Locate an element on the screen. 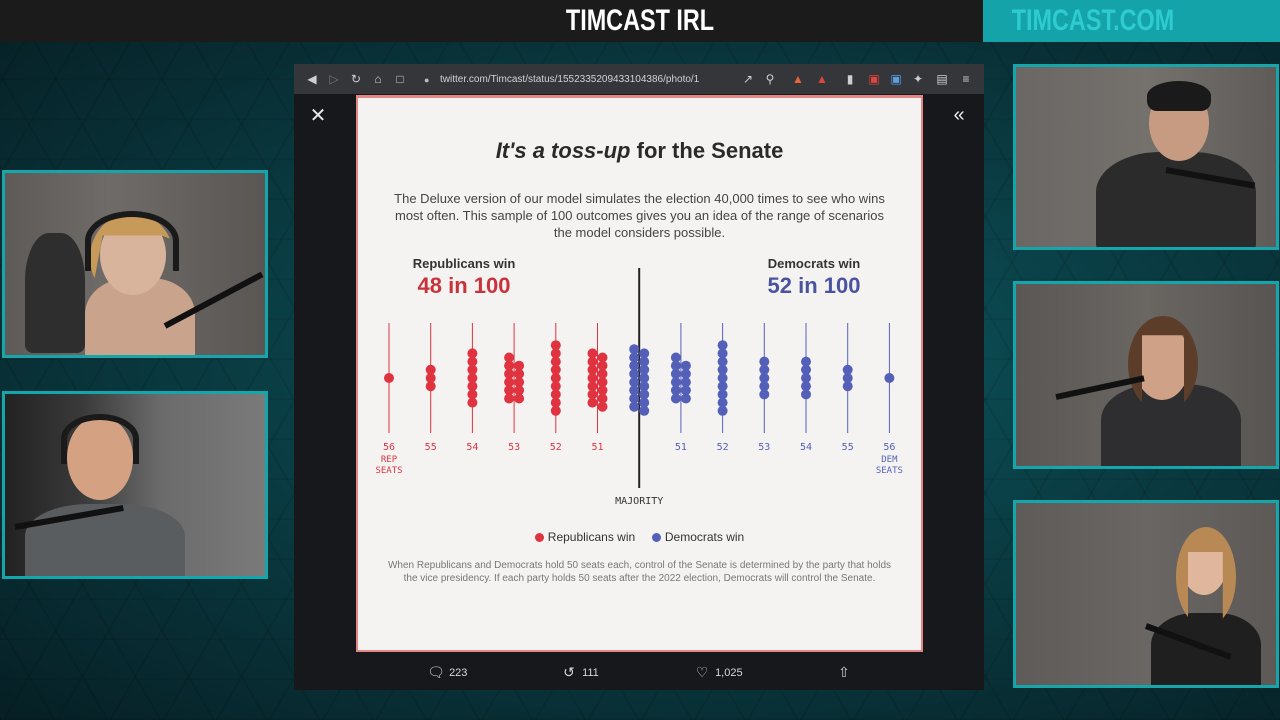 This screenshot has height=720, width=1280. menu-icon: ≡ is located at coordinates (966, 79).